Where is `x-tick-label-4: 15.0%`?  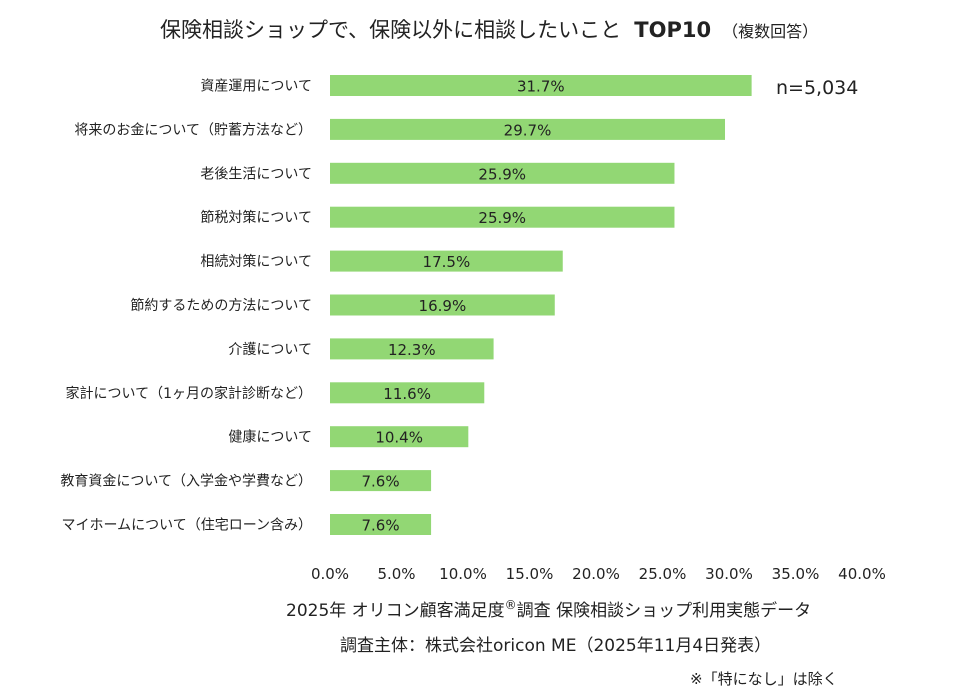 x-tick-label-4: 15.0% is located at coordinates (530, 574).